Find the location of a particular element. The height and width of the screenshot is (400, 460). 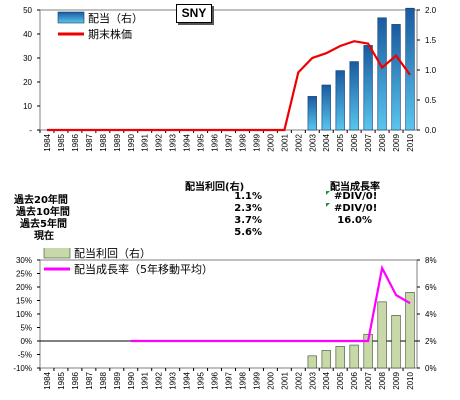

ticker-badge: SNY is located at coordinates (194, 13).